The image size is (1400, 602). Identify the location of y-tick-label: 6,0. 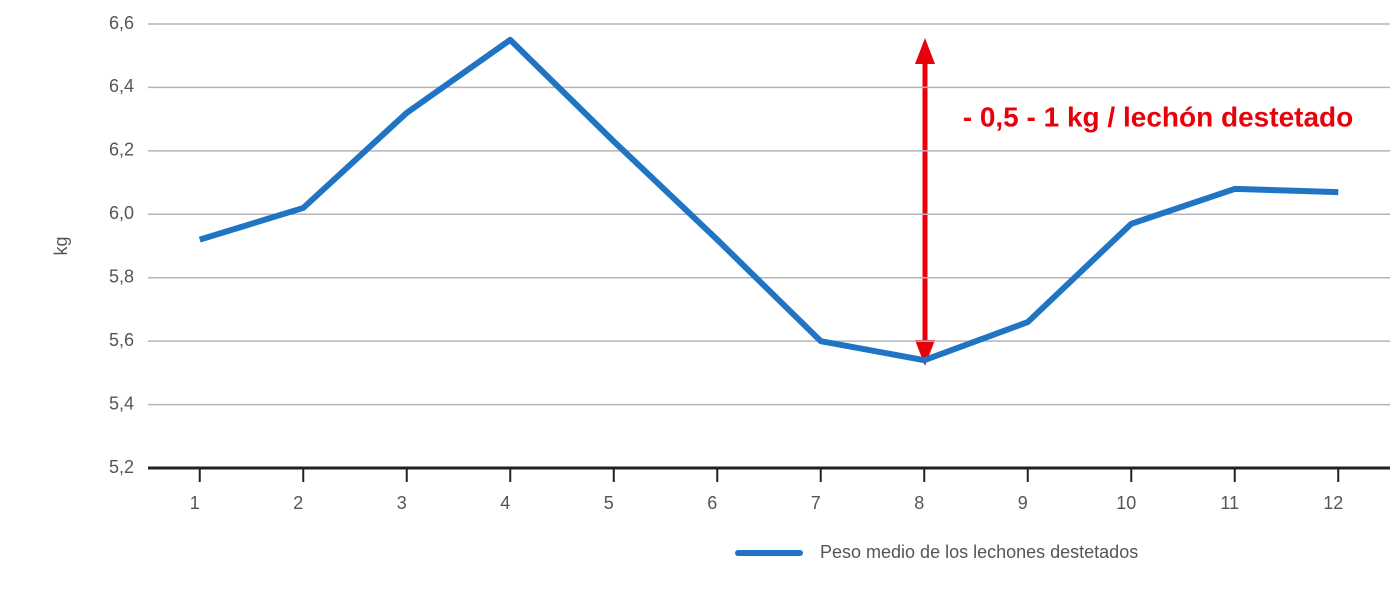
(121, 213).